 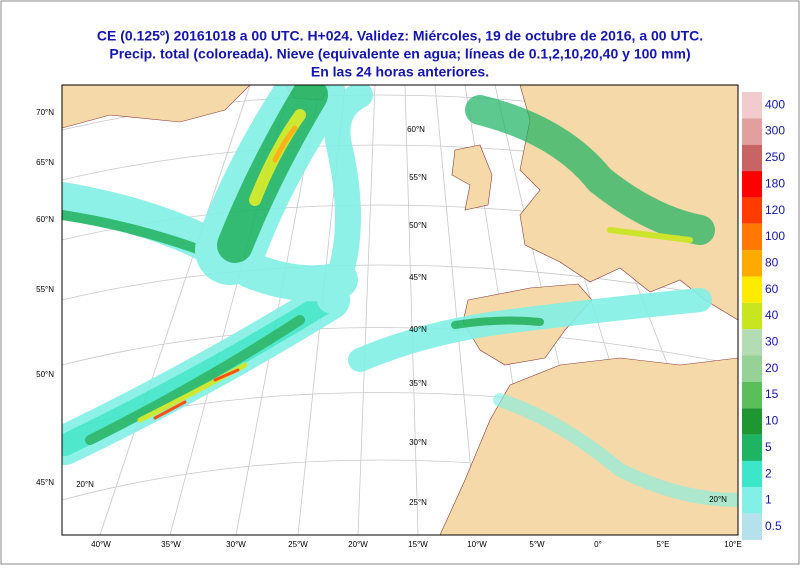 What do you see at coordinates (416, 129) in the screenshot?
I see `grid-label: 60°N` at bounding box center [416, 129].